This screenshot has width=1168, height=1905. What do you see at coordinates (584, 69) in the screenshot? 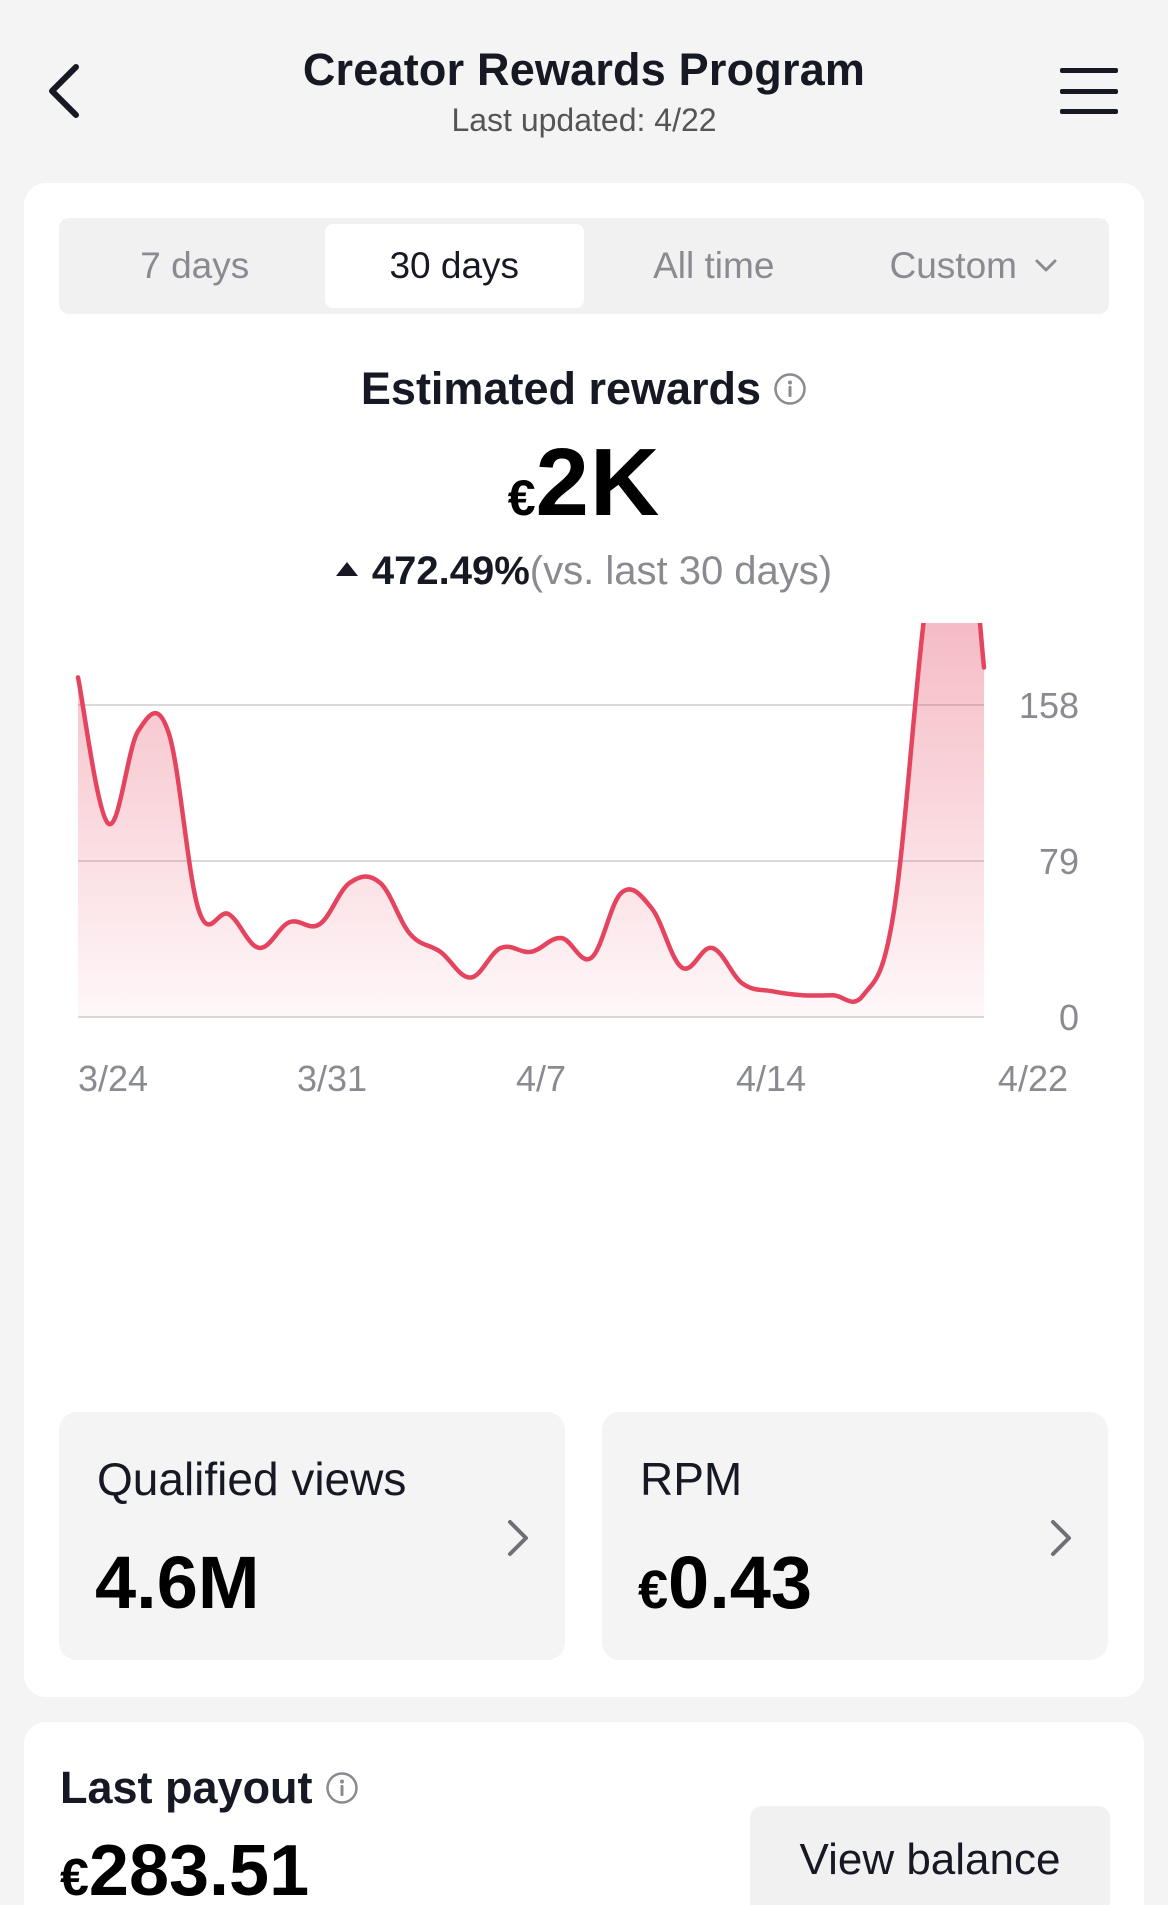
I see `page-title: Creator Rewards Program` at bounding box center [584, 69].